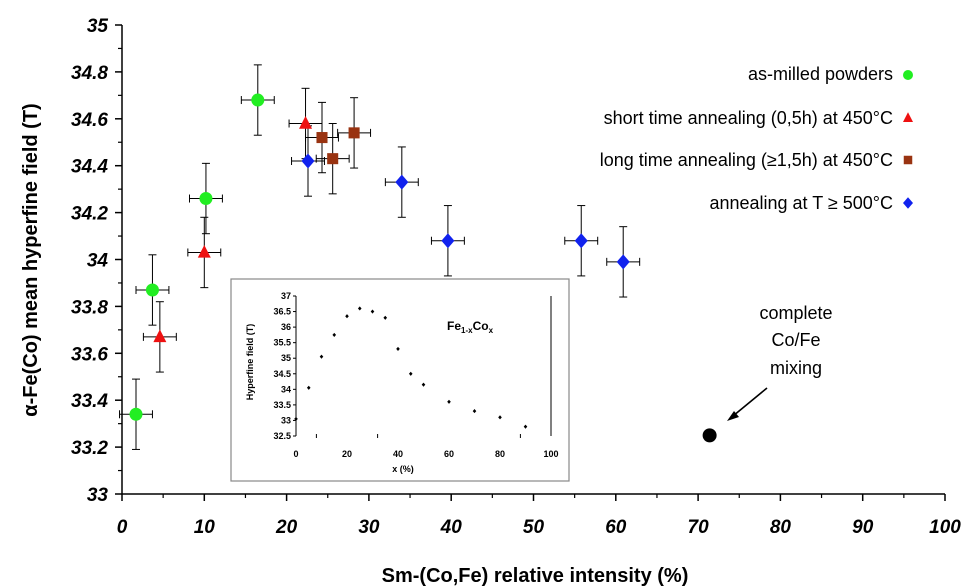 This screenshot has height=588, width=970. Describe the element at coordinates (282, 374) in the screenshot. I see `inset-y-tick-label: 34.5` at that location.